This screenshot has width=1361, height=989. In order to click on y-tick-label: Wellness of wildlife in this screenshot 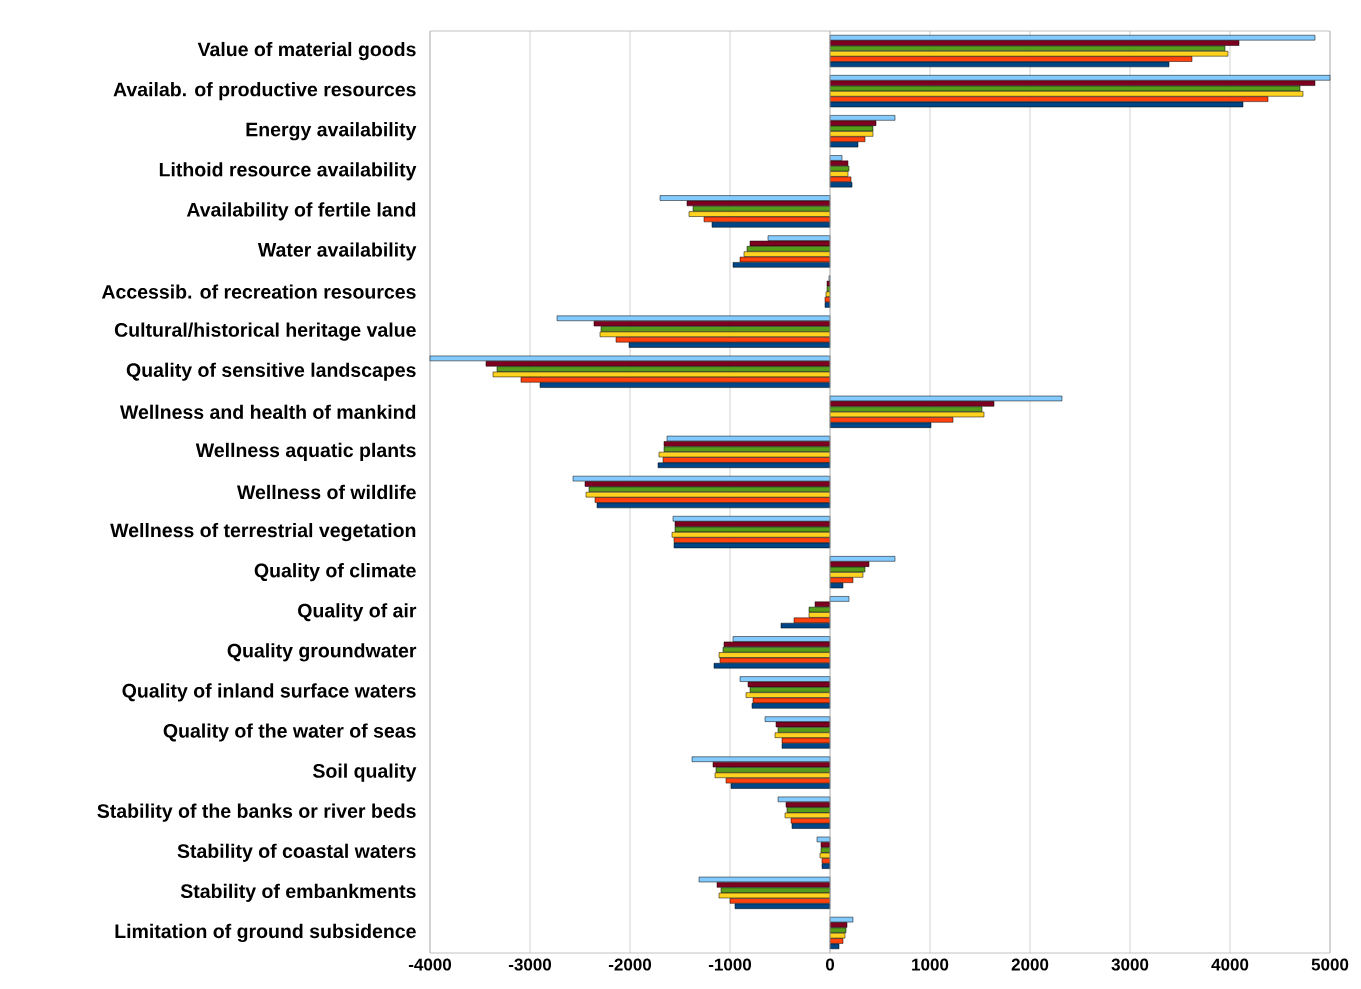, I will do `click(326, 492)`.